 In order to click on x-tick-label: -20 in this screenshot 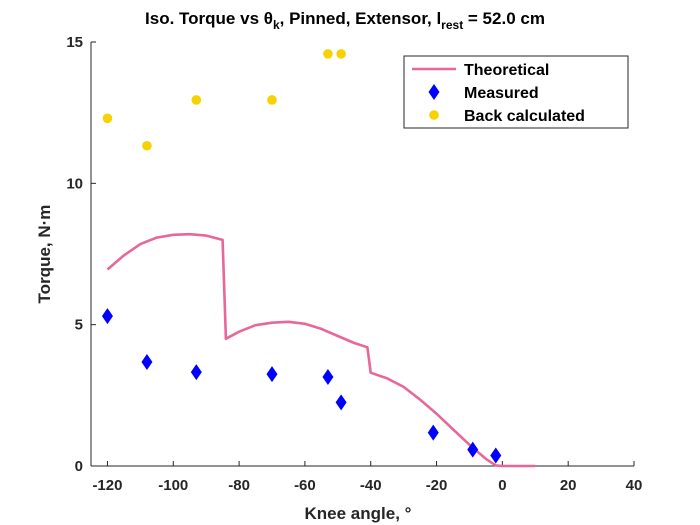, I will do `click(437, 485)`.